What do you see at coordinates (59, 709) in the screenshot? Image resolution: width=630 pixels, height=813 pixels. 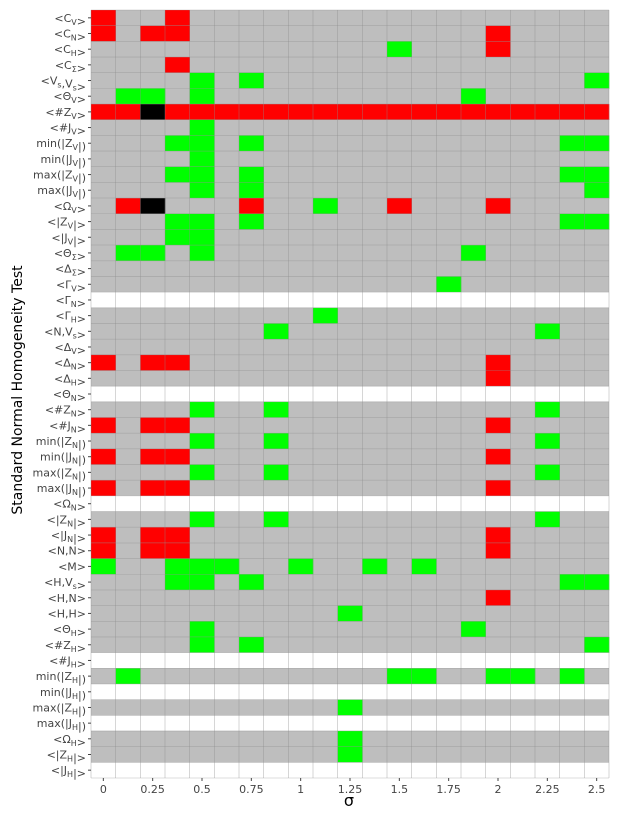 I see `y-tick-label: max(|ZH|)` at bounding box center [59, 709].